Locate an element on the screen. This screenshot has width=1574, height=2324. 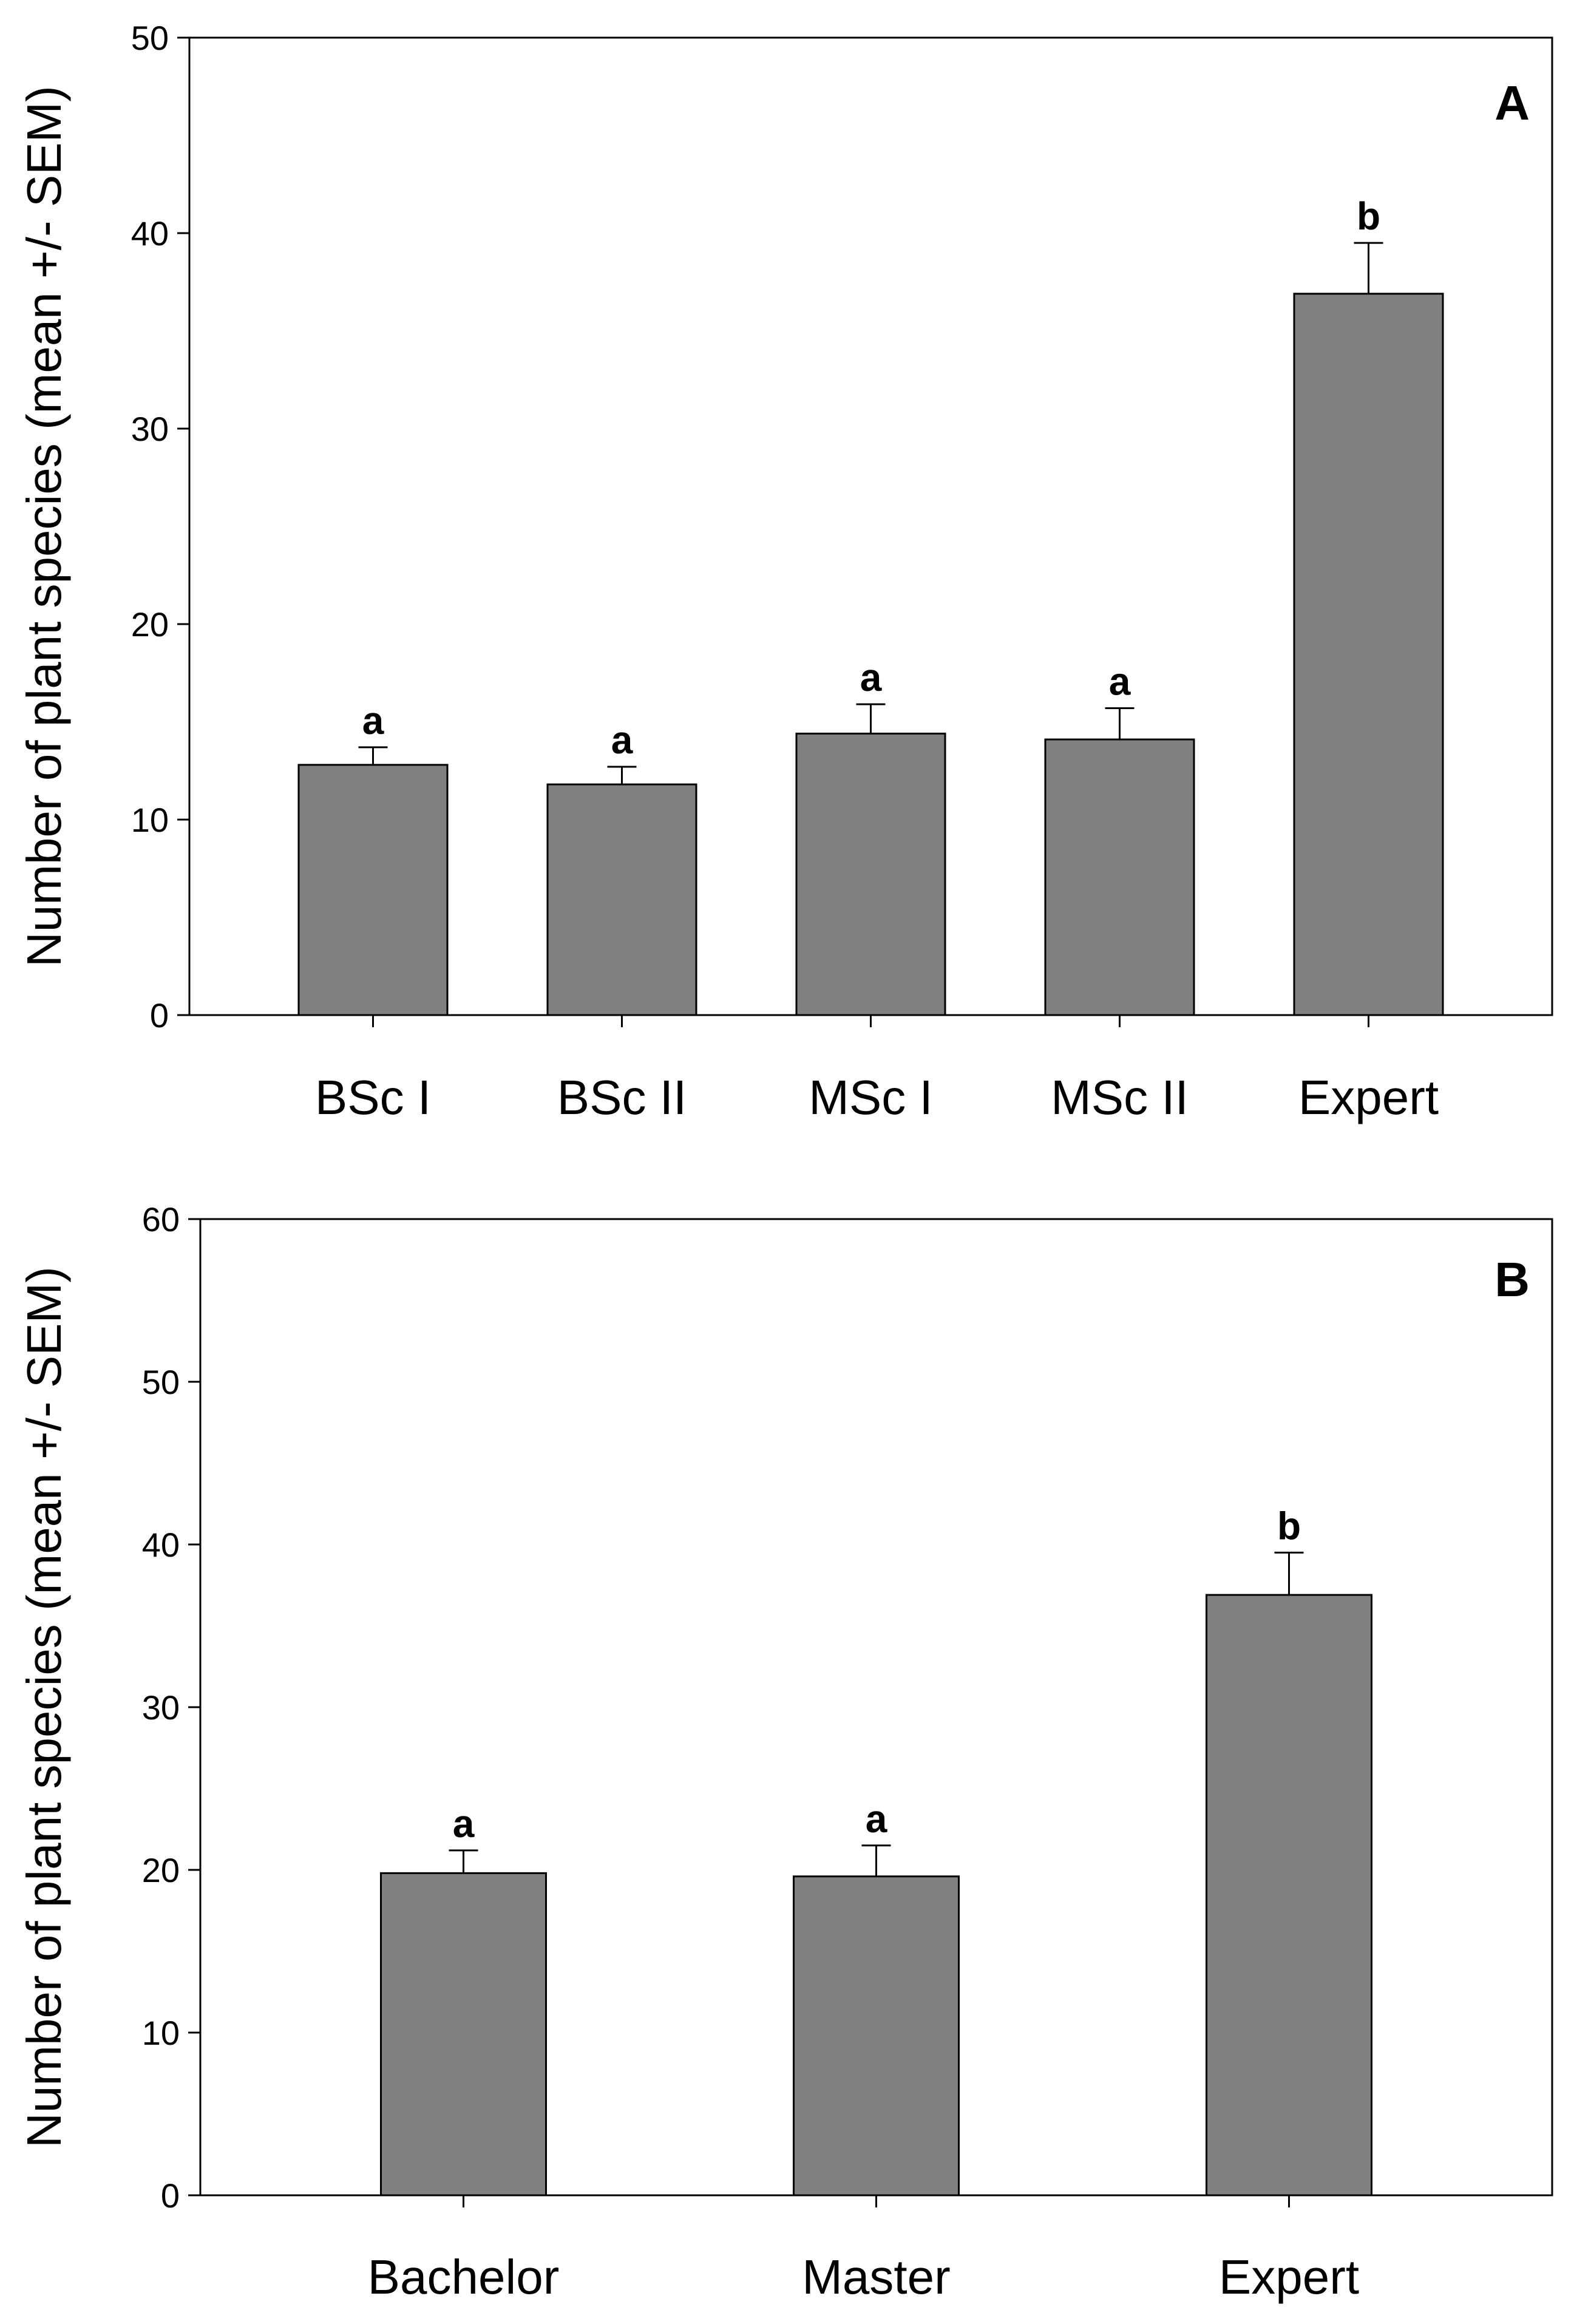
x-category-label: MSc I is located at coordinates (870, 1097).